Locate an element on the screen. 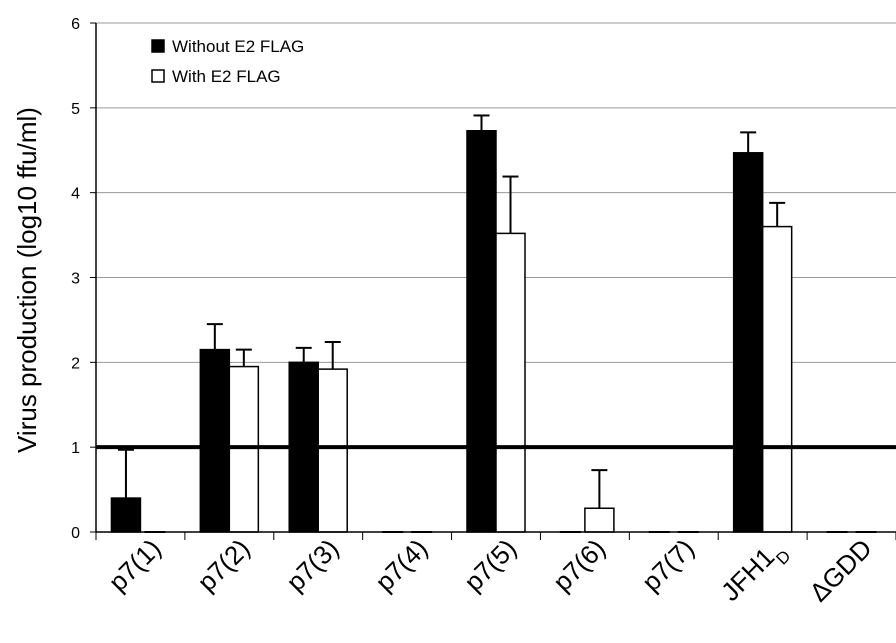 This screenshot has height=643, width=896. y-tick-label: 2 is located at coordinates (75, 363).